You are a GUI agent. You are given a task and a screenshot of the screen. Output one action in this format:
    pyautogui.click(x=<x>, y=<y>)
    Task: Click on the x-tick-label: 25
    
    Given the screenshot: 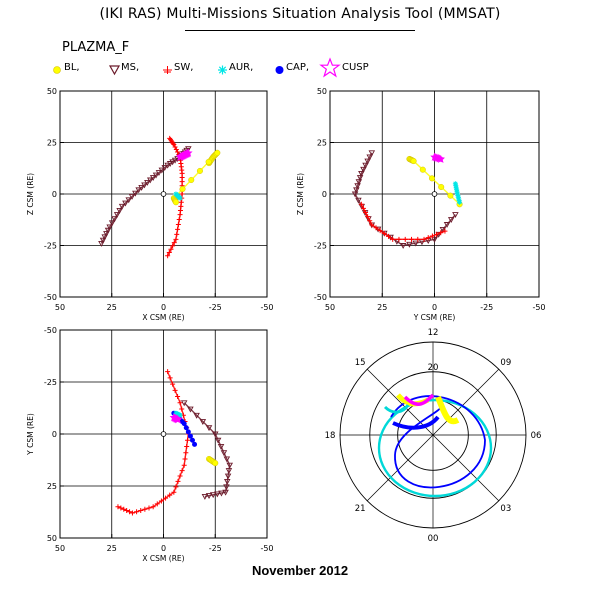 What is the action you would take?
    pyautogui.click(x=382, y=307)
    